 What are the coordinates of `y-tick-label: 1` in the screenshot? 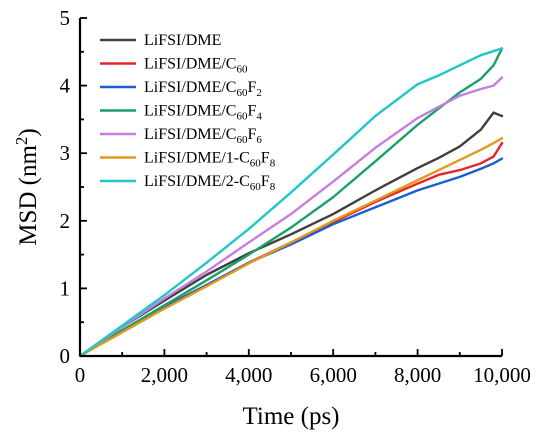 It's located at (65, 288).